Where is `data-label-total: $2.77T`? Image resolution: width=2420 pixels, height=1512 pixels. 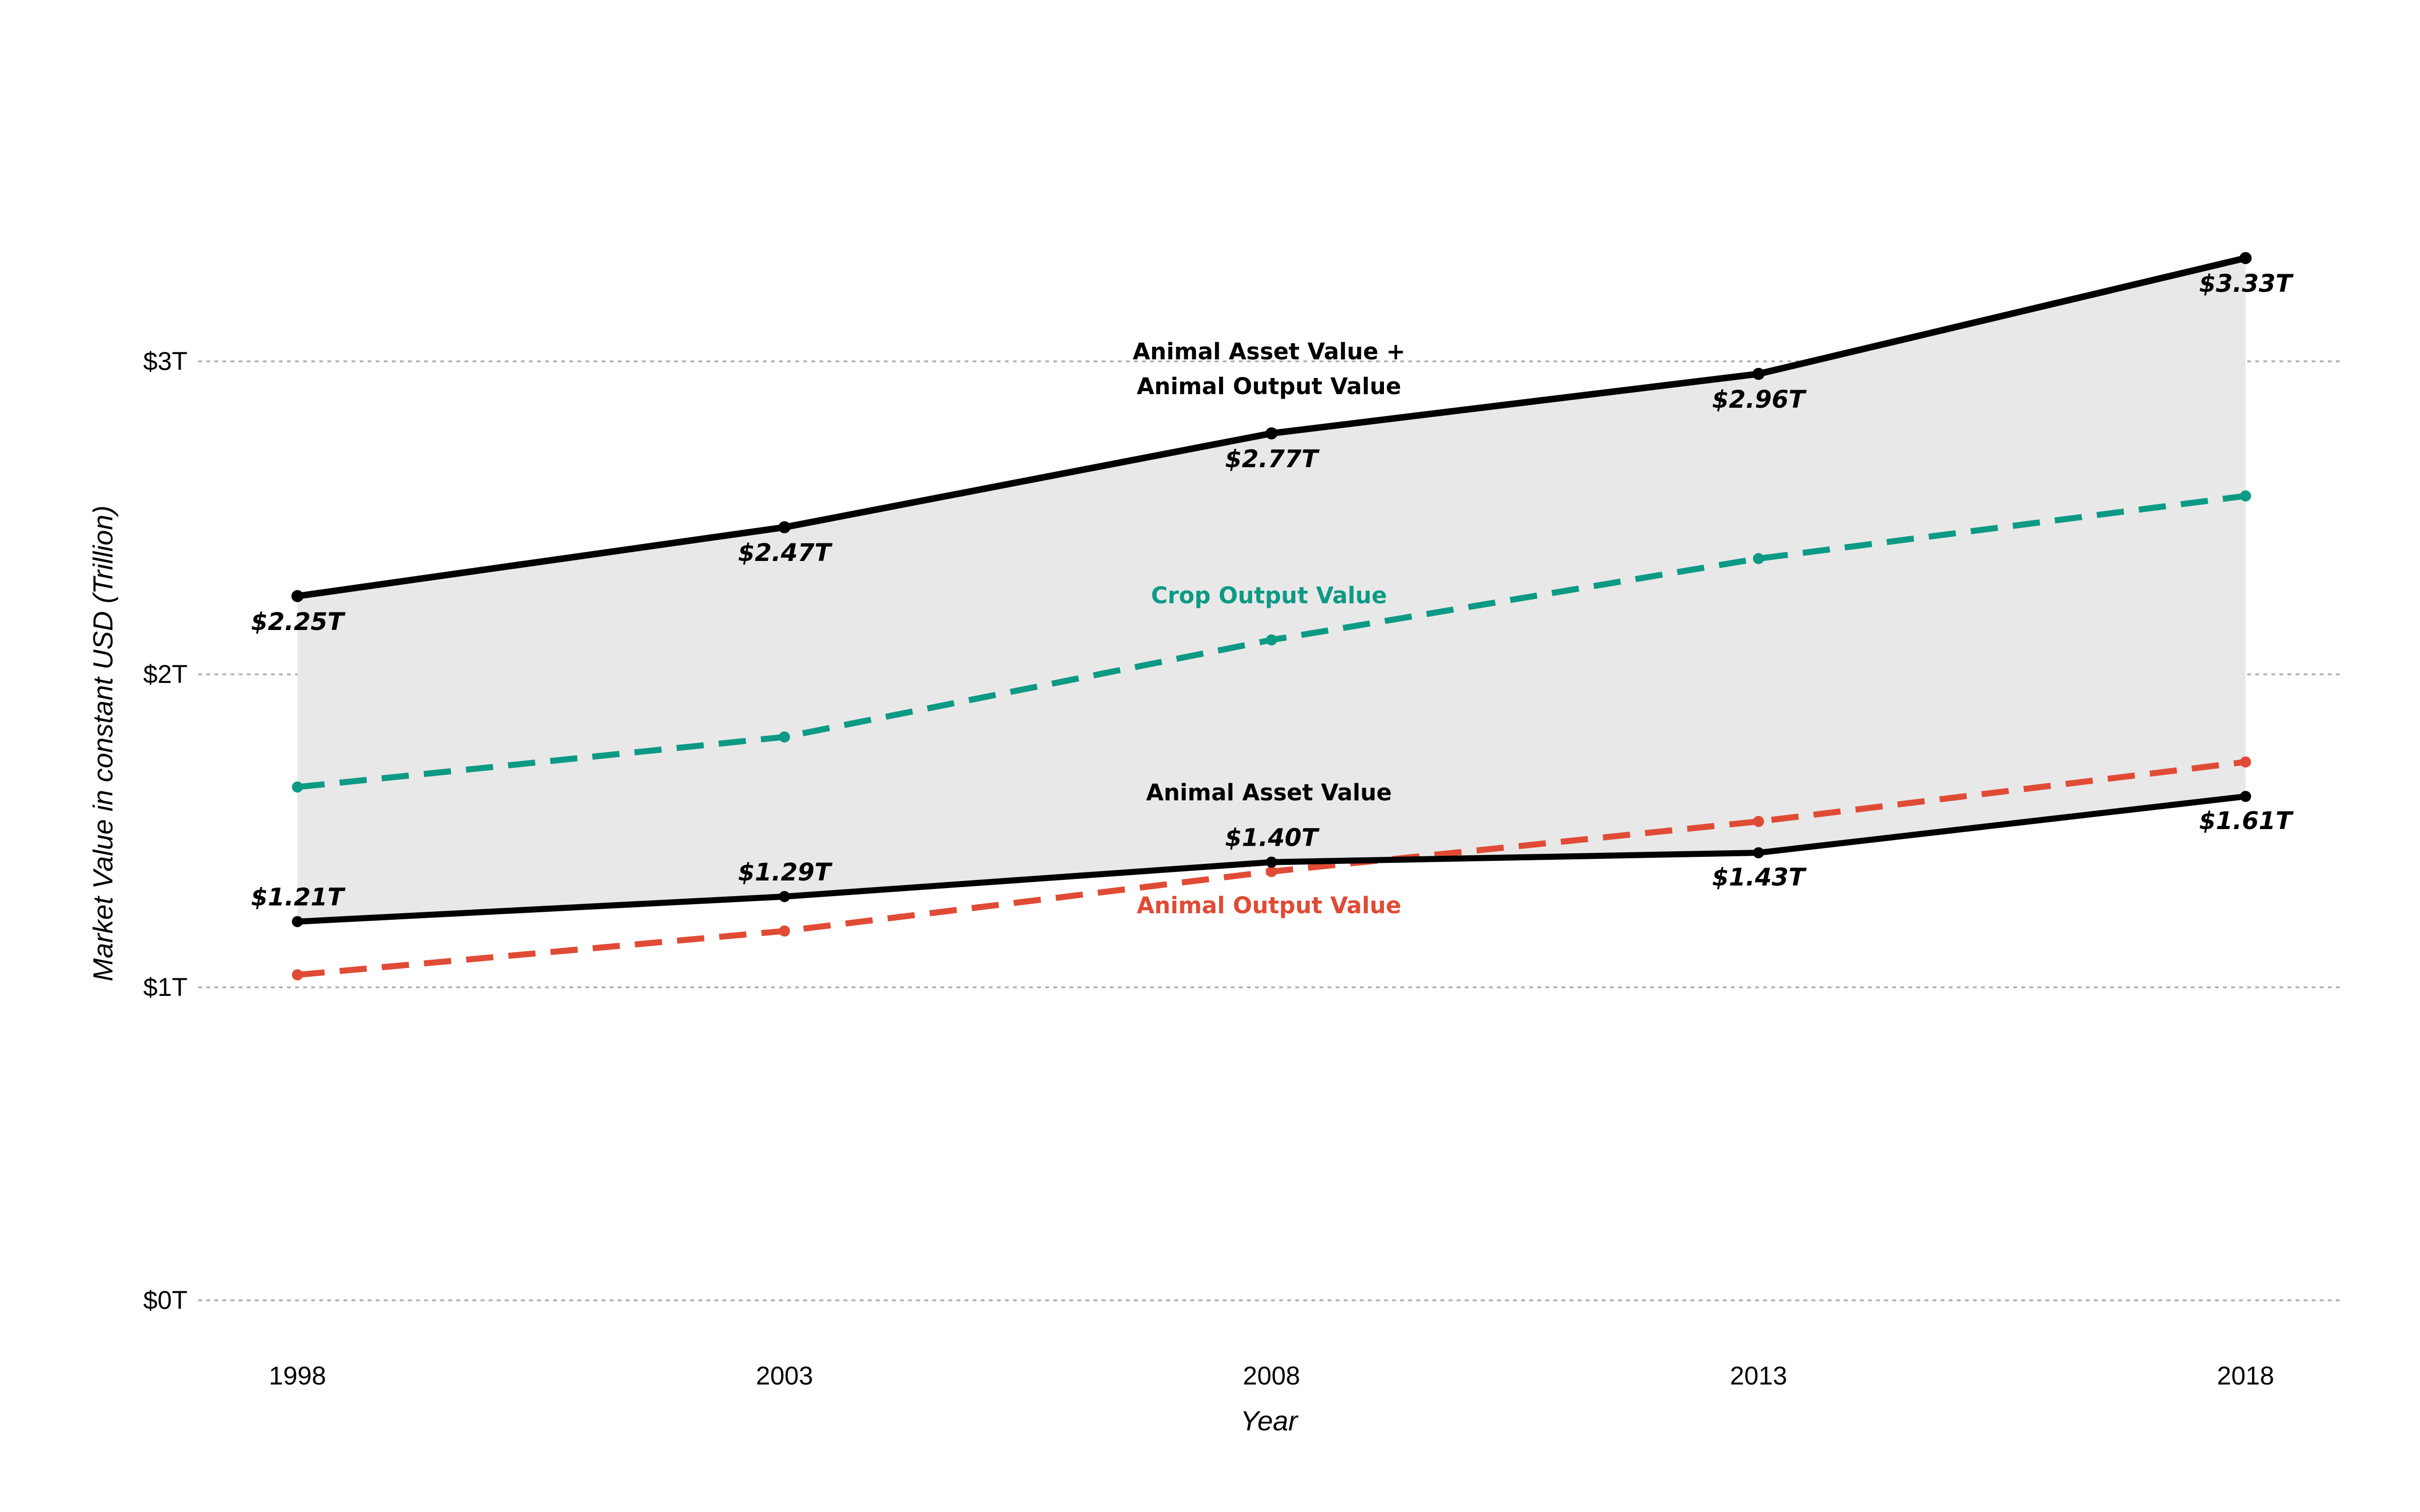
data-label-total: $2.77T is located at coordinates (1272, 459).